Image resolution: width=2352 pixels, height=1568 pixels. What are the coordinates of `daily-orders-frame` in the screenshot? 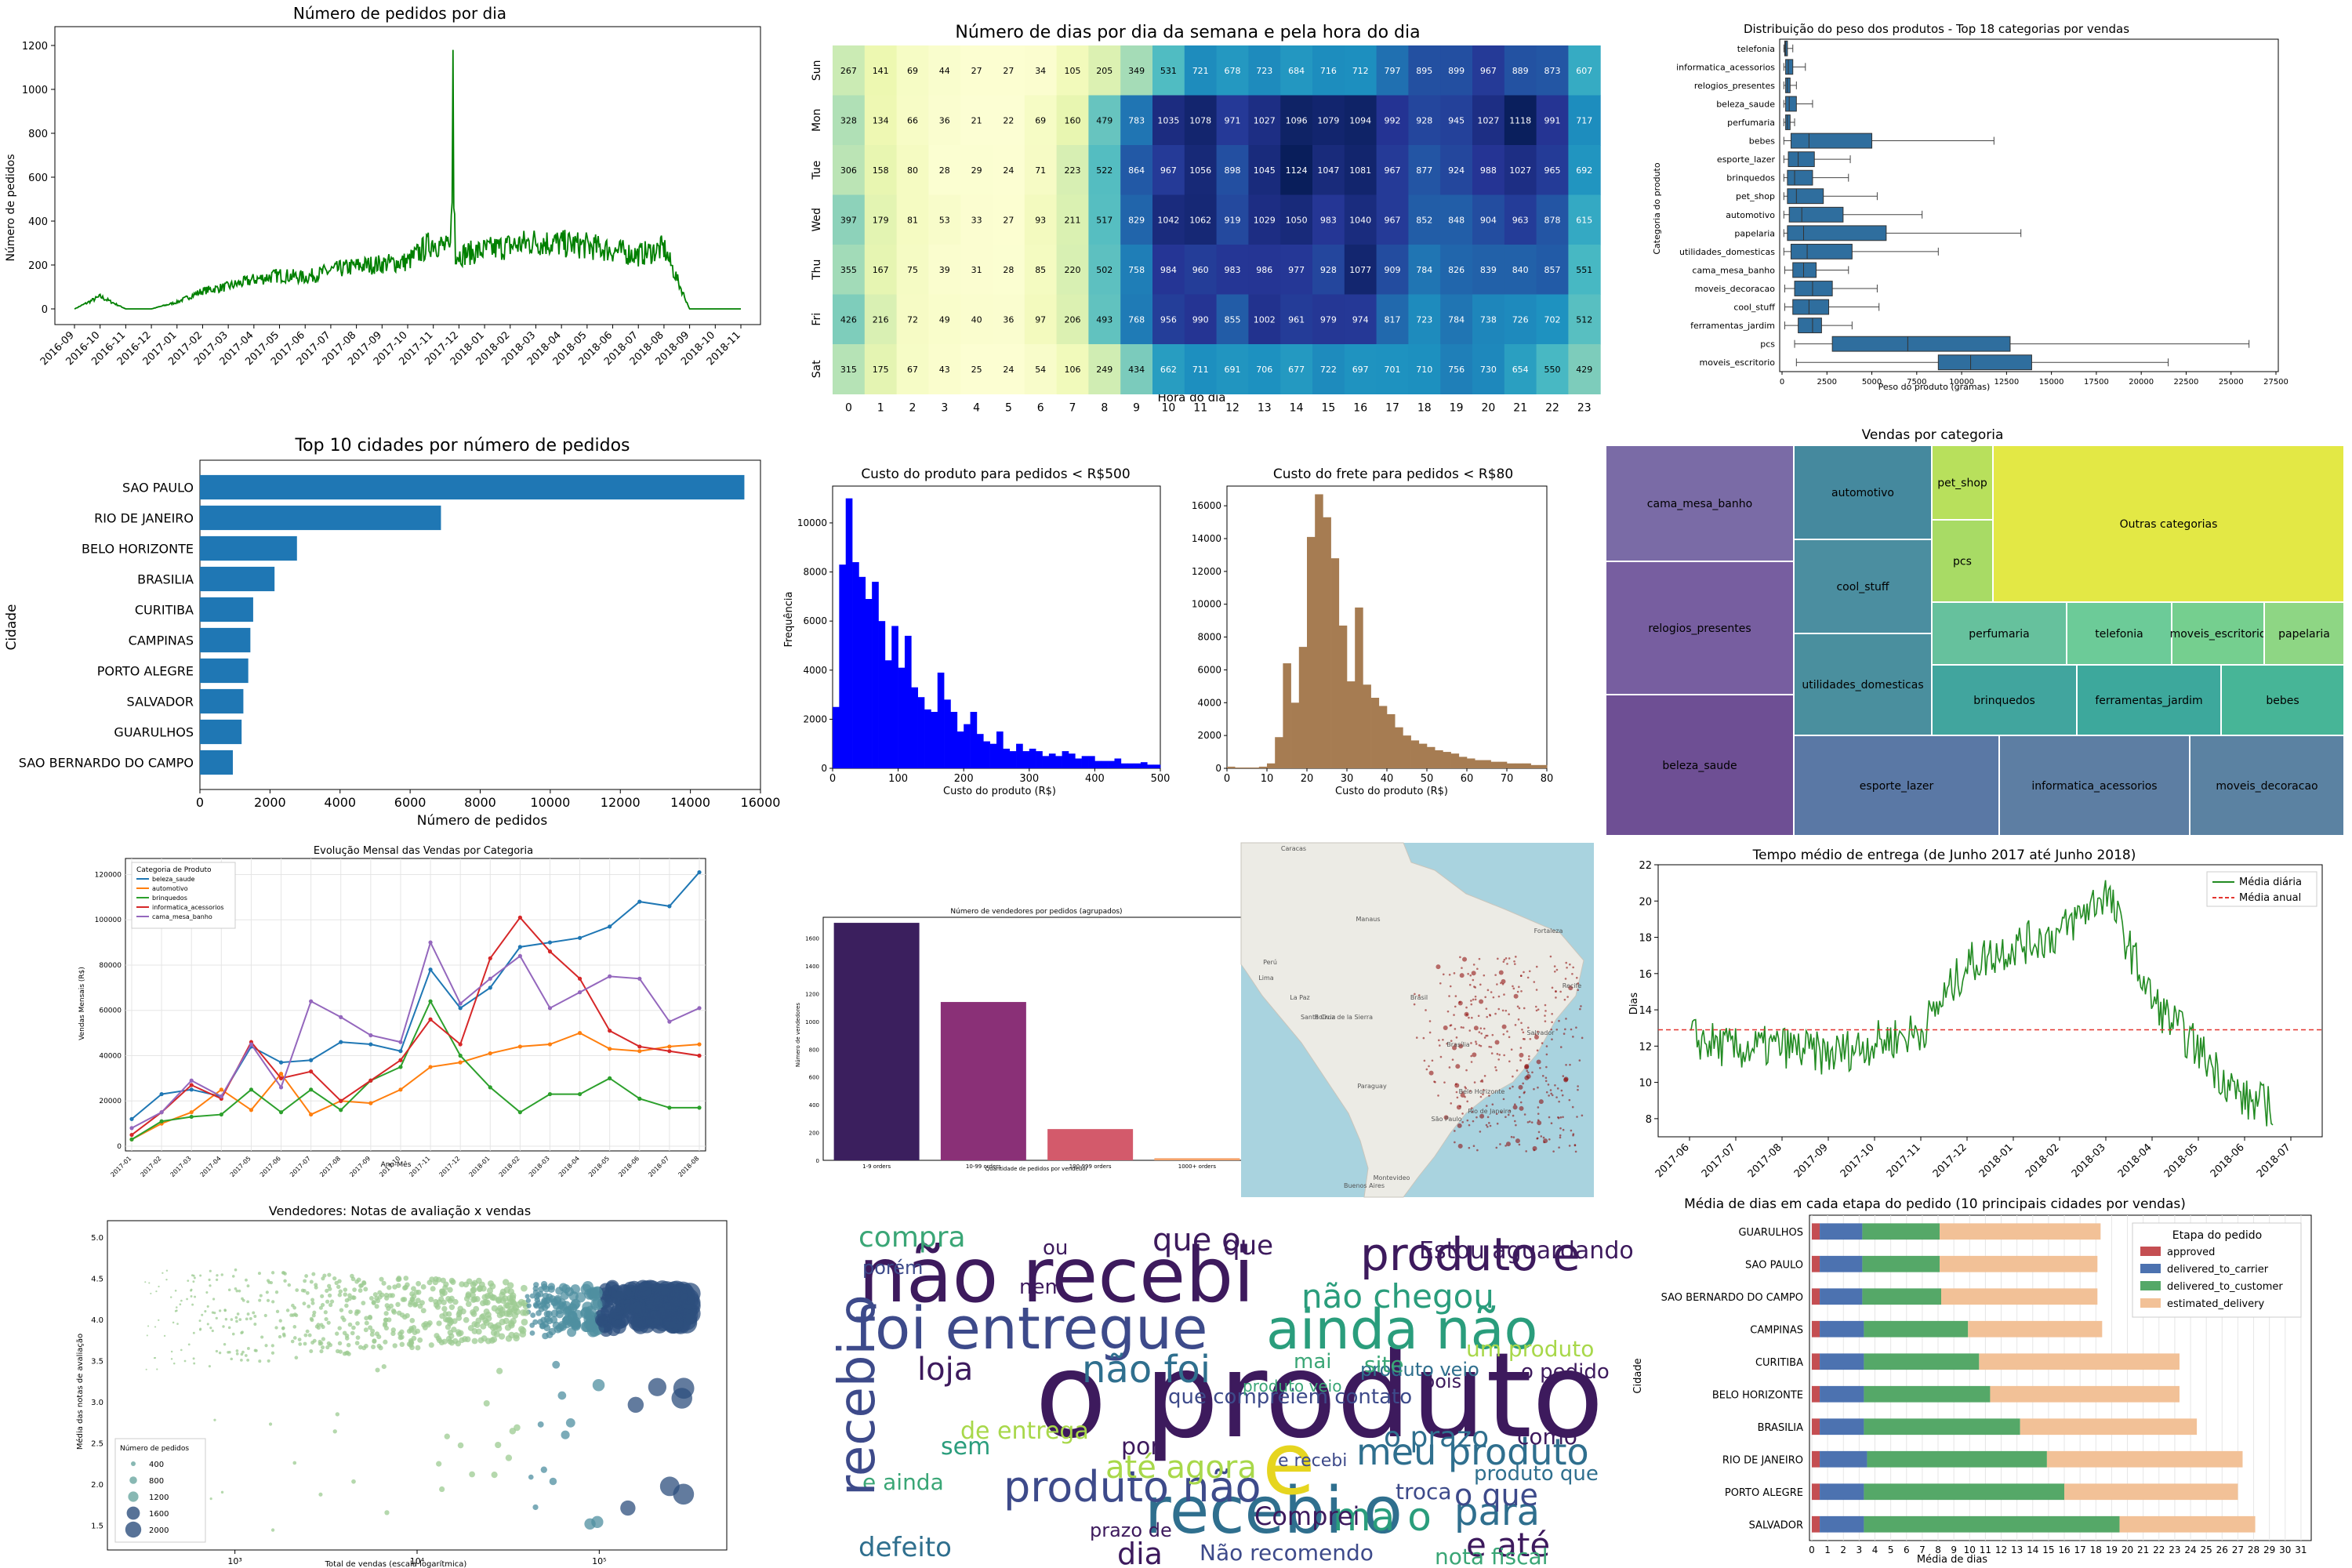 It's located at (407, 175).